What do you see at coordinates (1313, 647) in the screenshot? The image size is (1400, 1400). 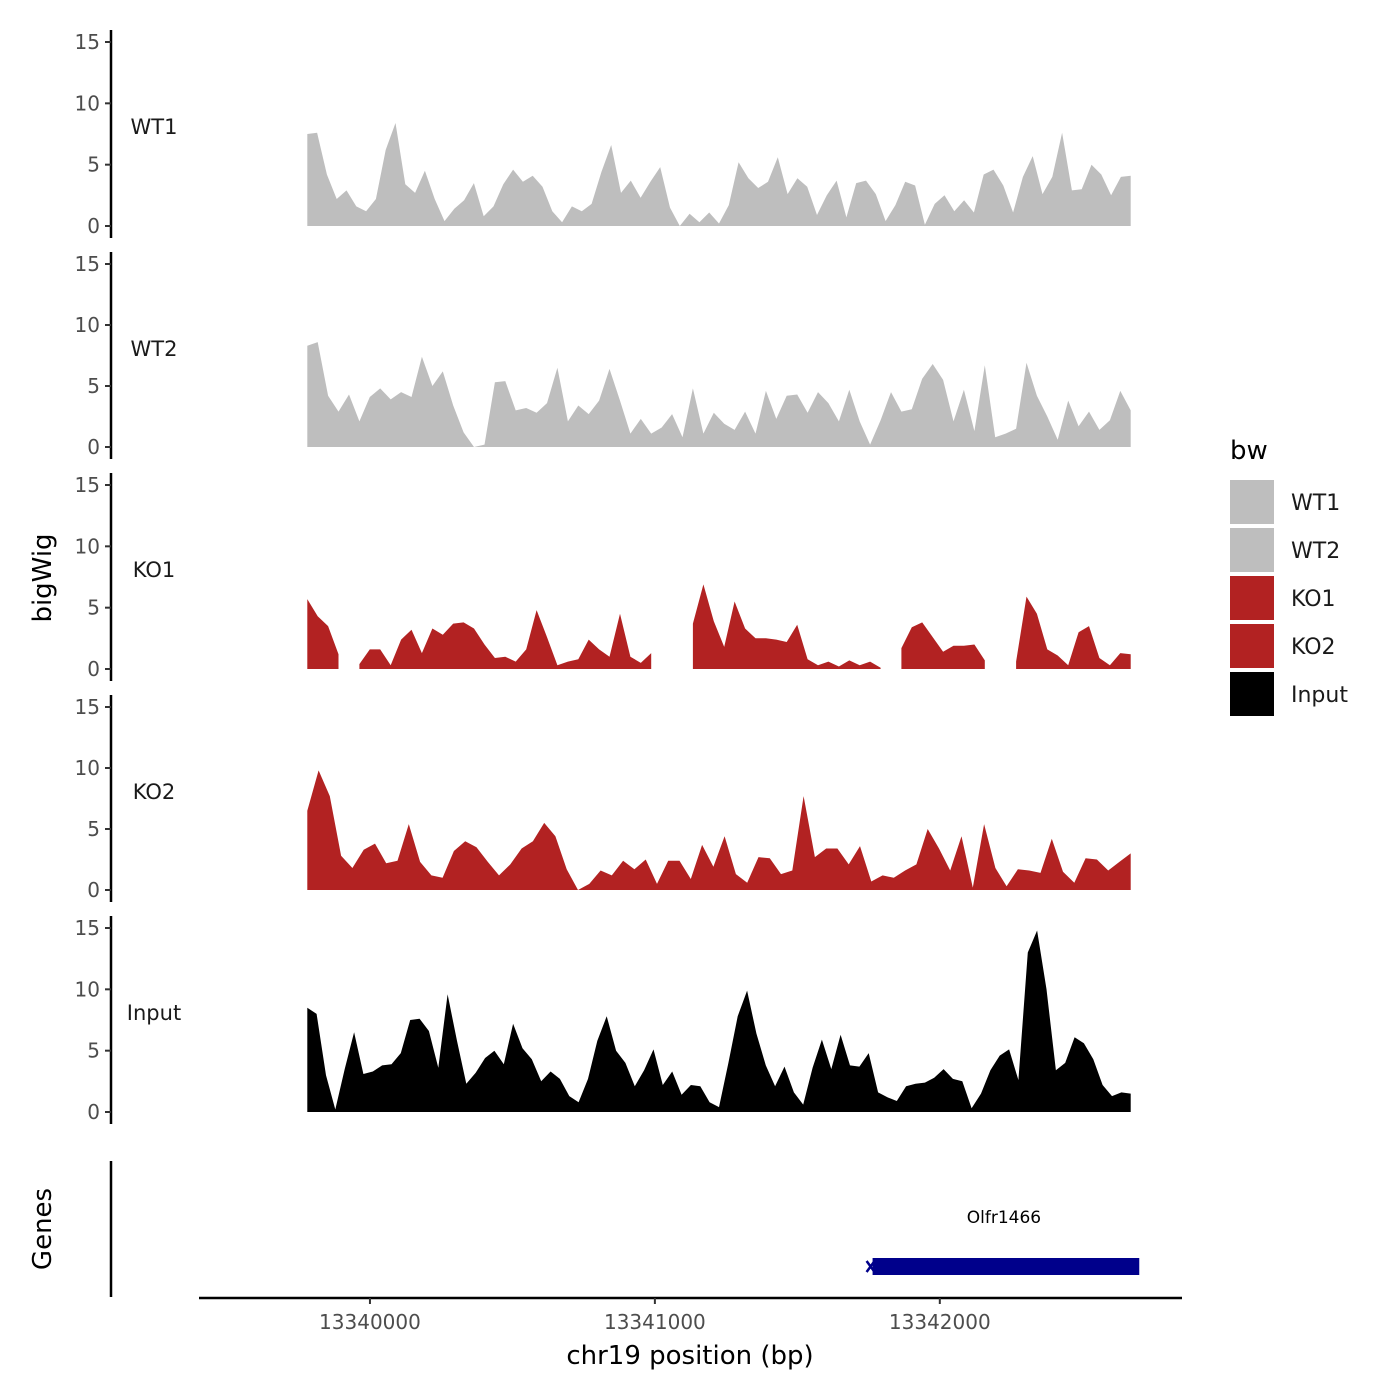 I see `legend-label: KO2` at bounding box center [1313, 647].